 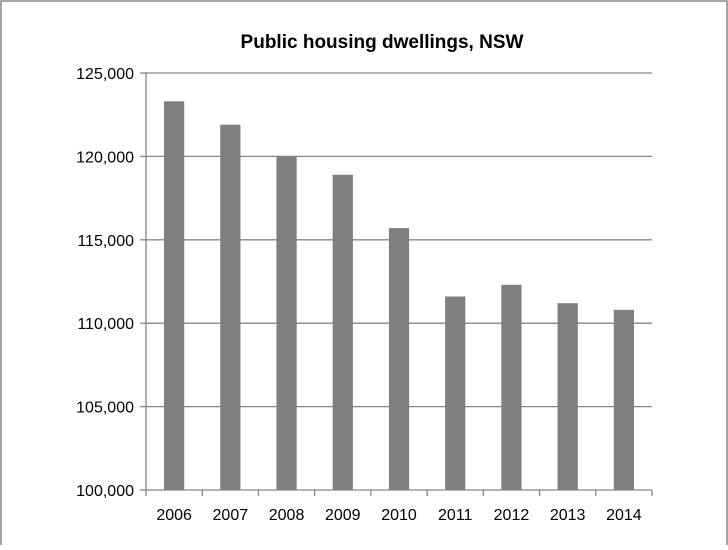 I want to click on y-tick-label: 125,000, so click(x=105, y=74).